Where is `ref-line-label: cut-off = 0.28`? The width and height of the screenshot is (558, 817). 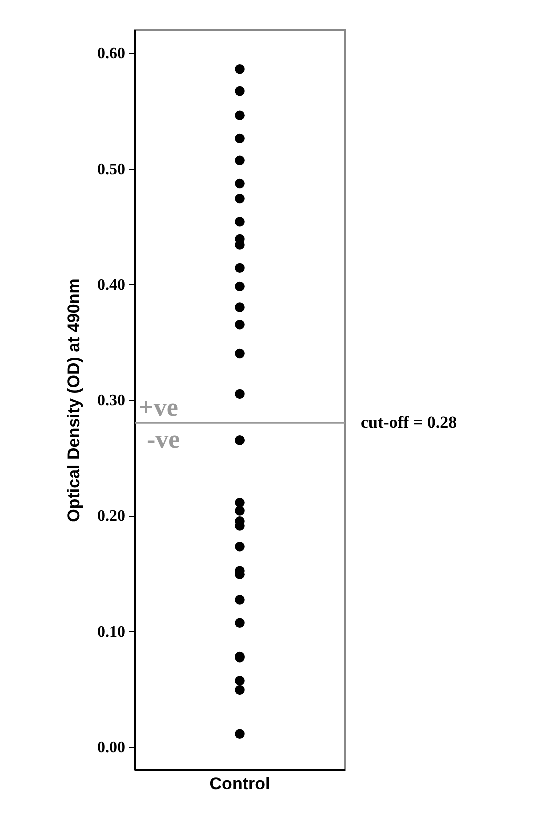
ref-line-label: cut-off = 0.28 is located at coordinates (409, 422).